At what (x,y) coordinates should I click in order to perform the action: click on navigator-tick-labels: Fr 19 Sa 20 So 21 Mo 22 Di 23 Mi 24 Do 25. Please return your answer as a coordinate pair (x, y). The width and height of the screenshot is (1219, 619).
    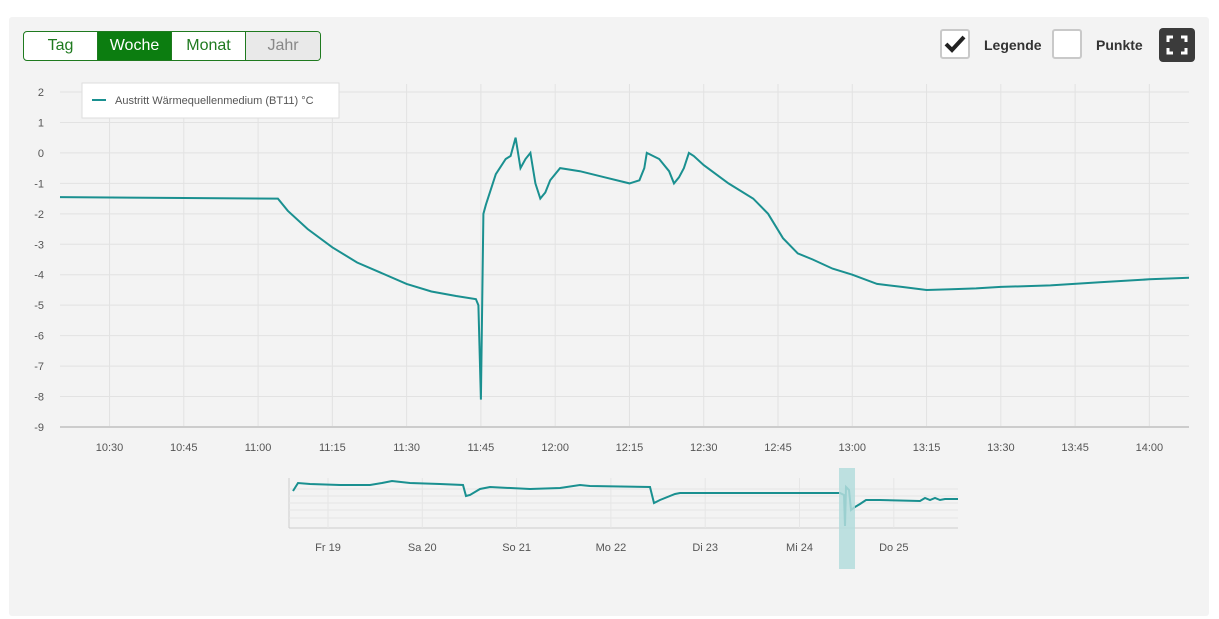
    Looking at the image, I should click on (611, 548).